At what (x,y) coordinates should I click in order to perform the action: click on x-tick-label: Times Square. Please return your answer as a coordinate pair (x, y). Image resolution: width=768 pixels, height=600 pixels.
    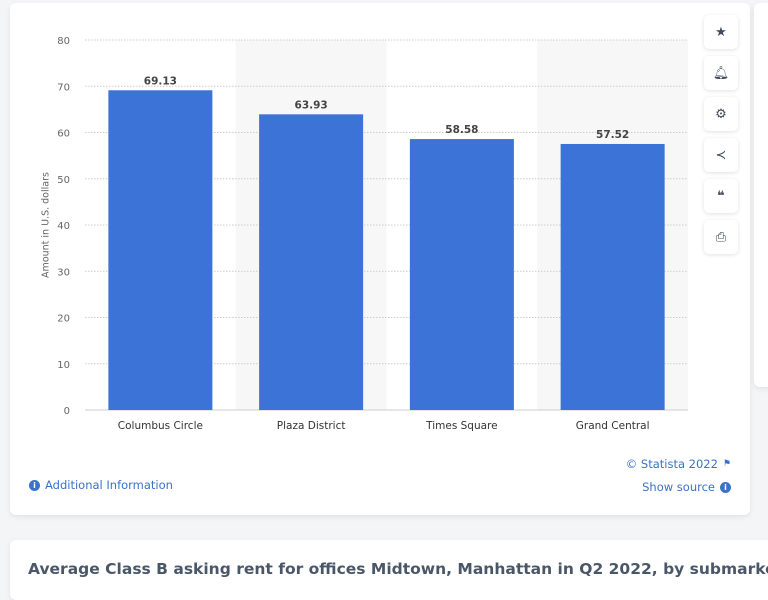
    Looking at the image, I should click on (461, 426).